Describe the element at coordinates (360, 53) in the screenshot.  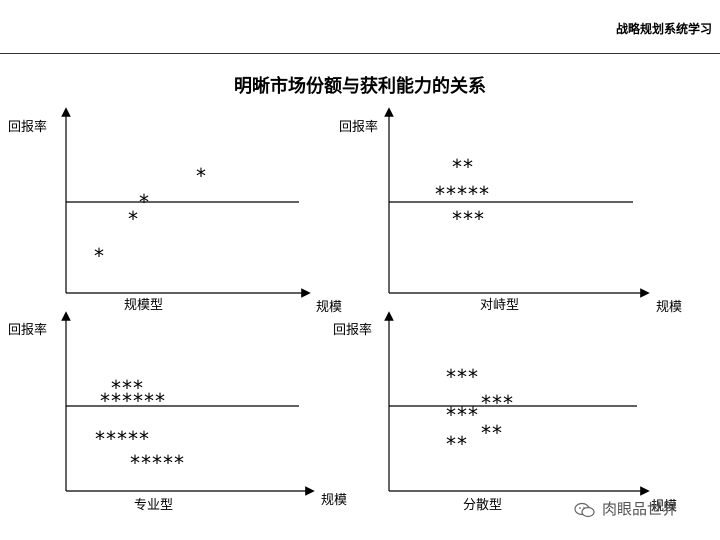
I see `header-divider` at that location.